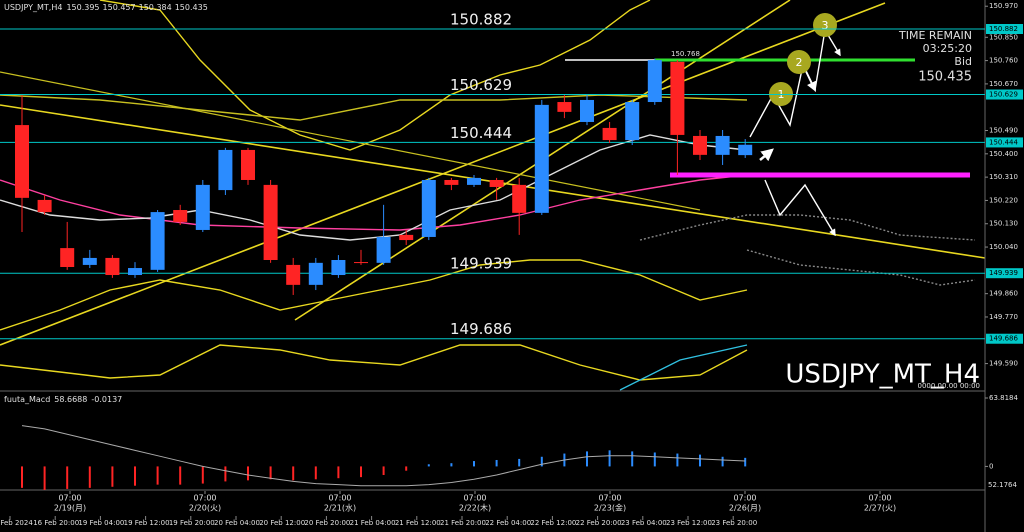 This screenshot has width=1024, height=532. What do you see at coordinates (481, 329) in the screenshot?
I see `level-label: 149.686` at bounding box center [481, 329].